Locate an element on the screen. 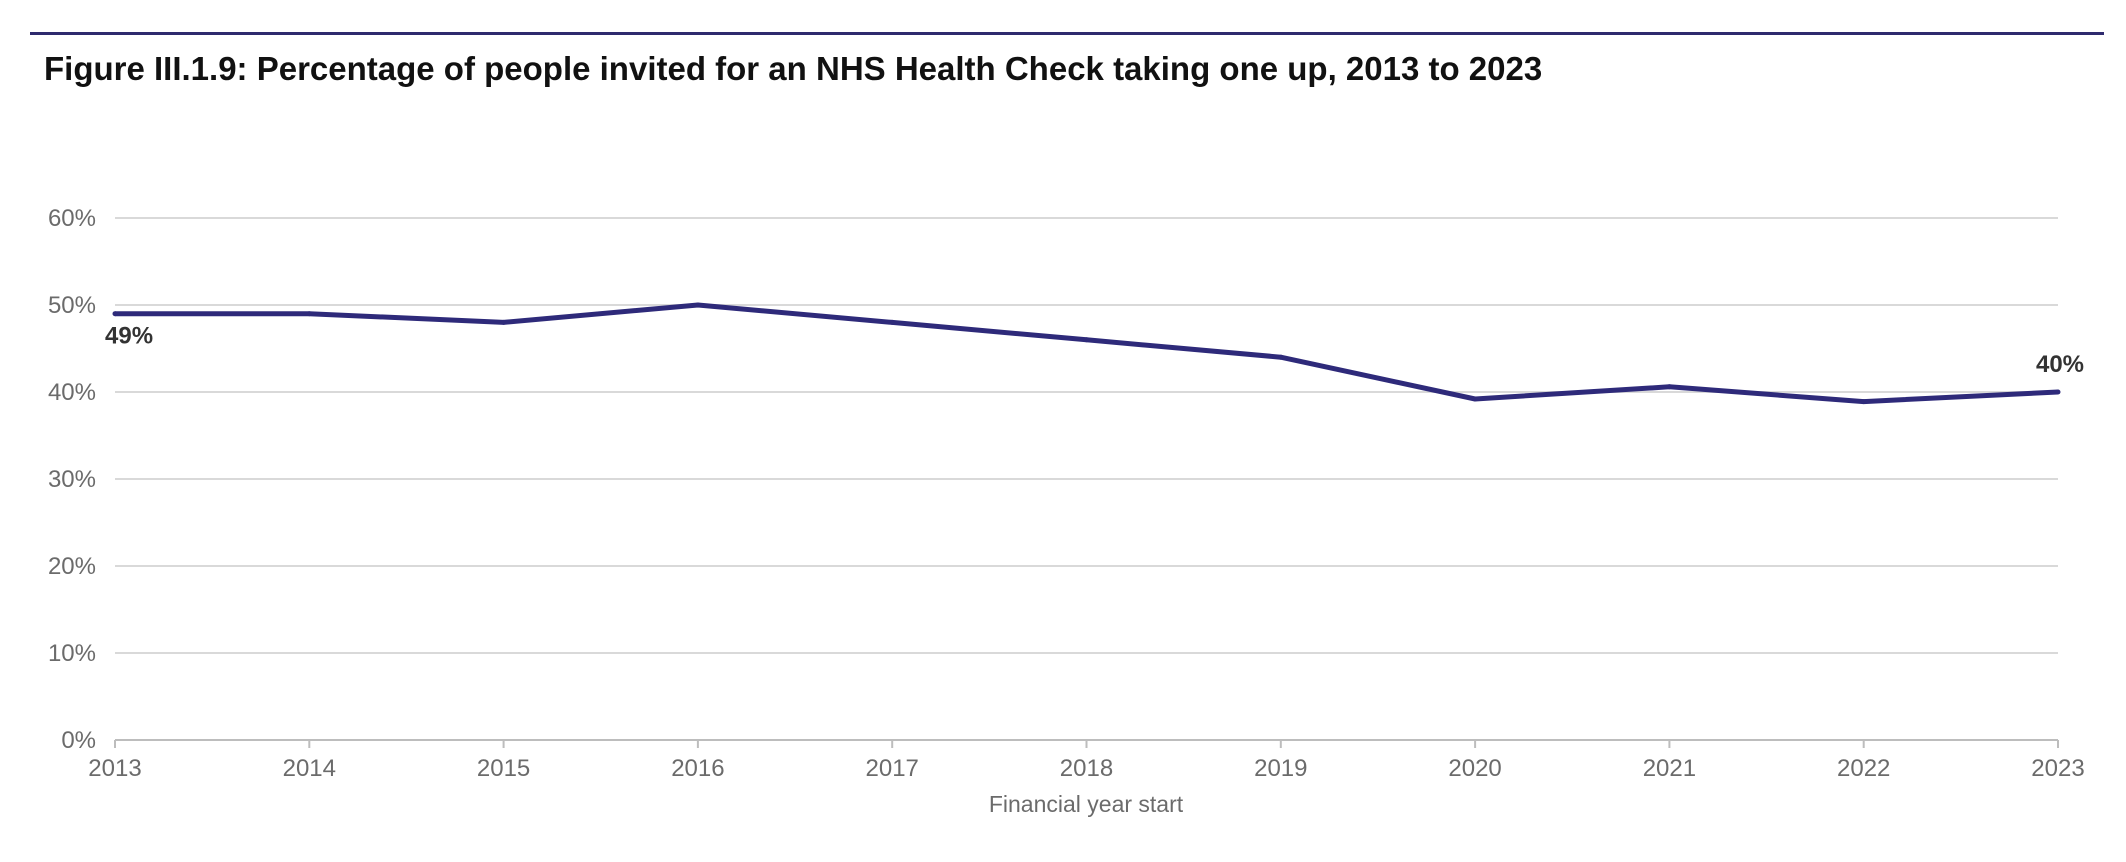  y-tick-label: 50% is located at coordinates (72, 305).